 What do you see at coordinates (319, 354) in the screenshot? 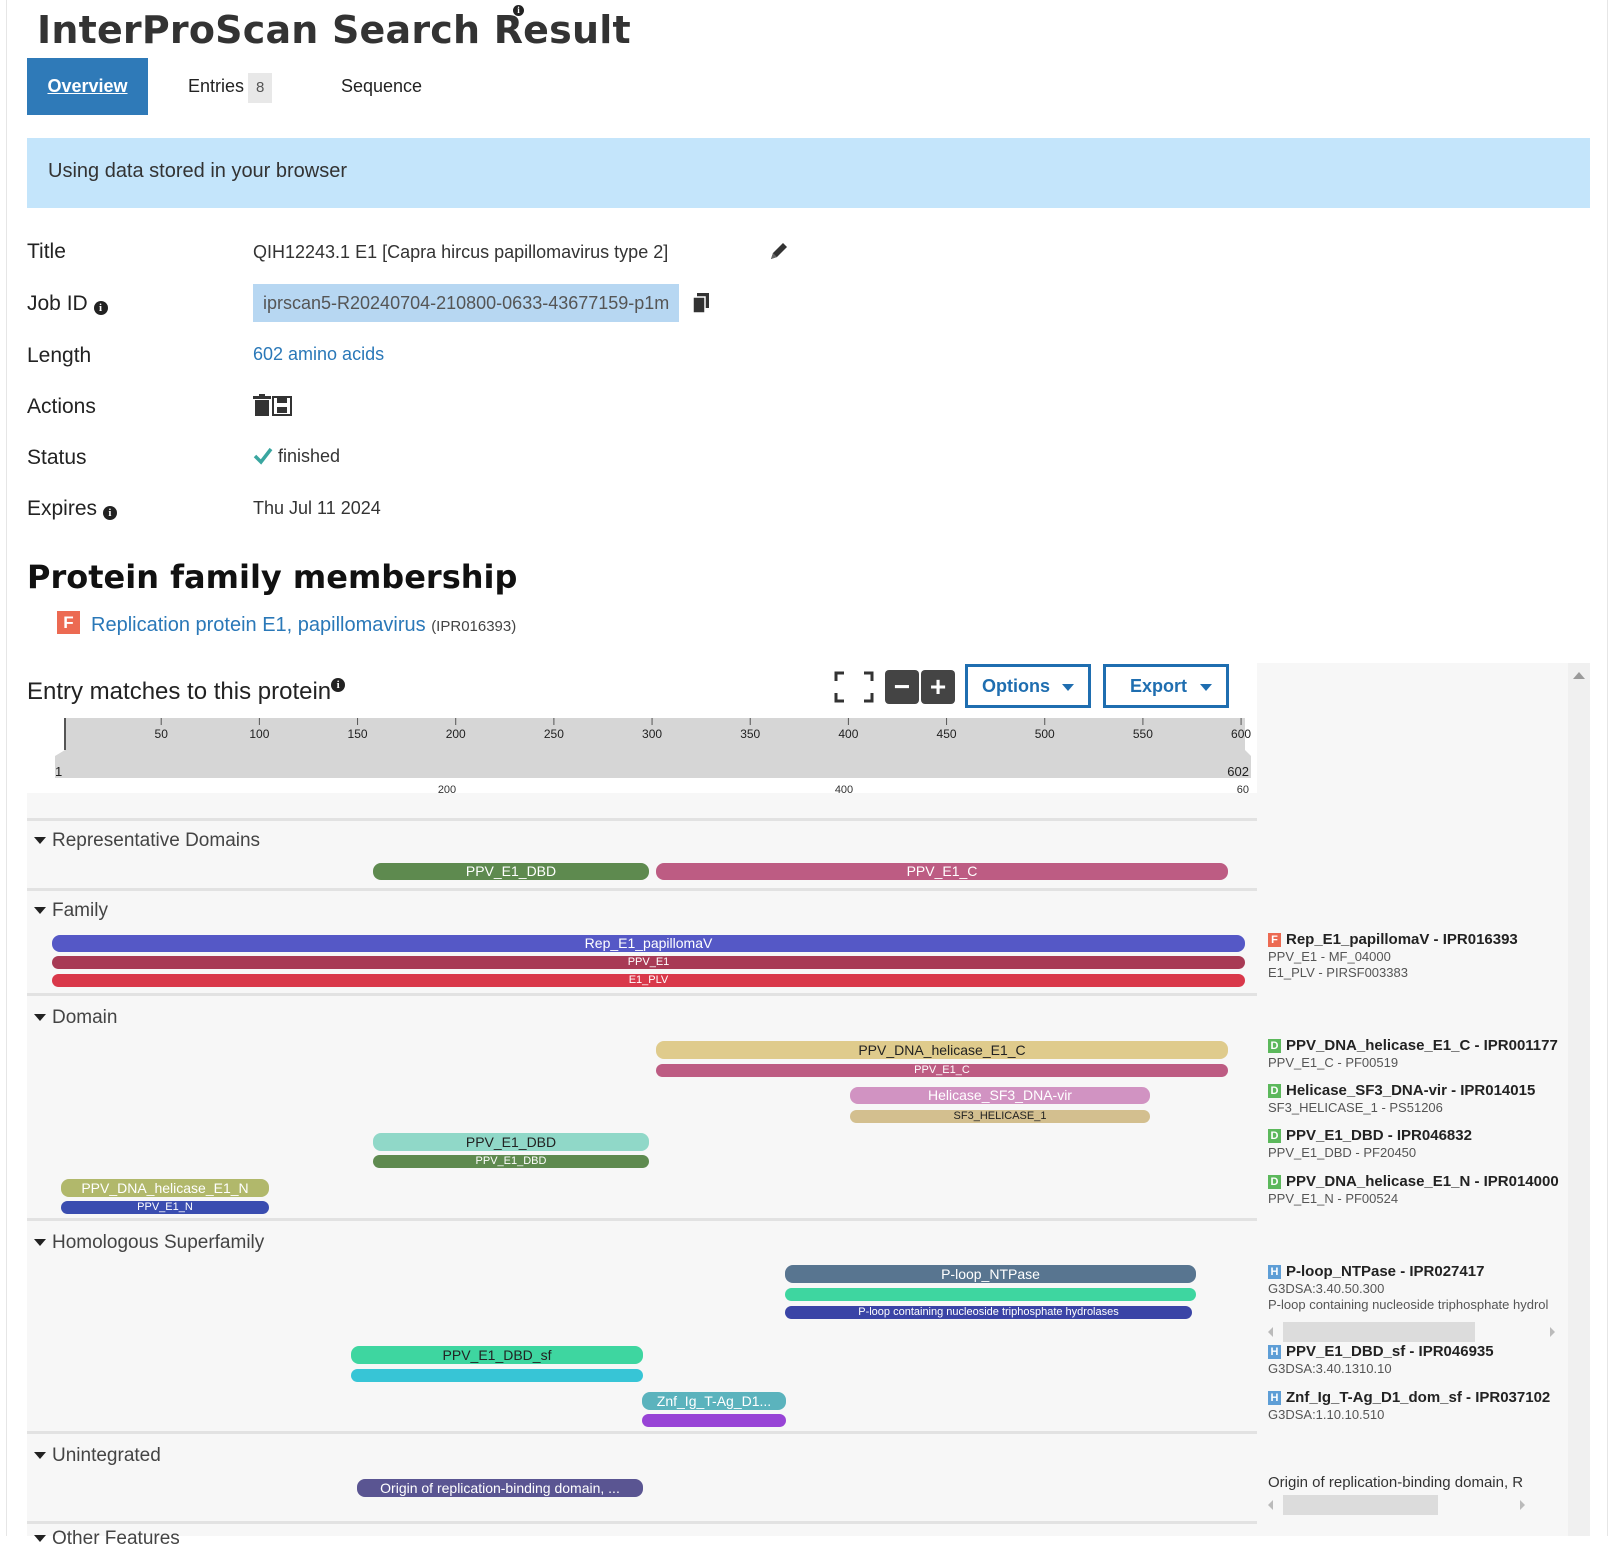
I see `length-value-link: 602 amino acids` at bounding box center [319, 354].